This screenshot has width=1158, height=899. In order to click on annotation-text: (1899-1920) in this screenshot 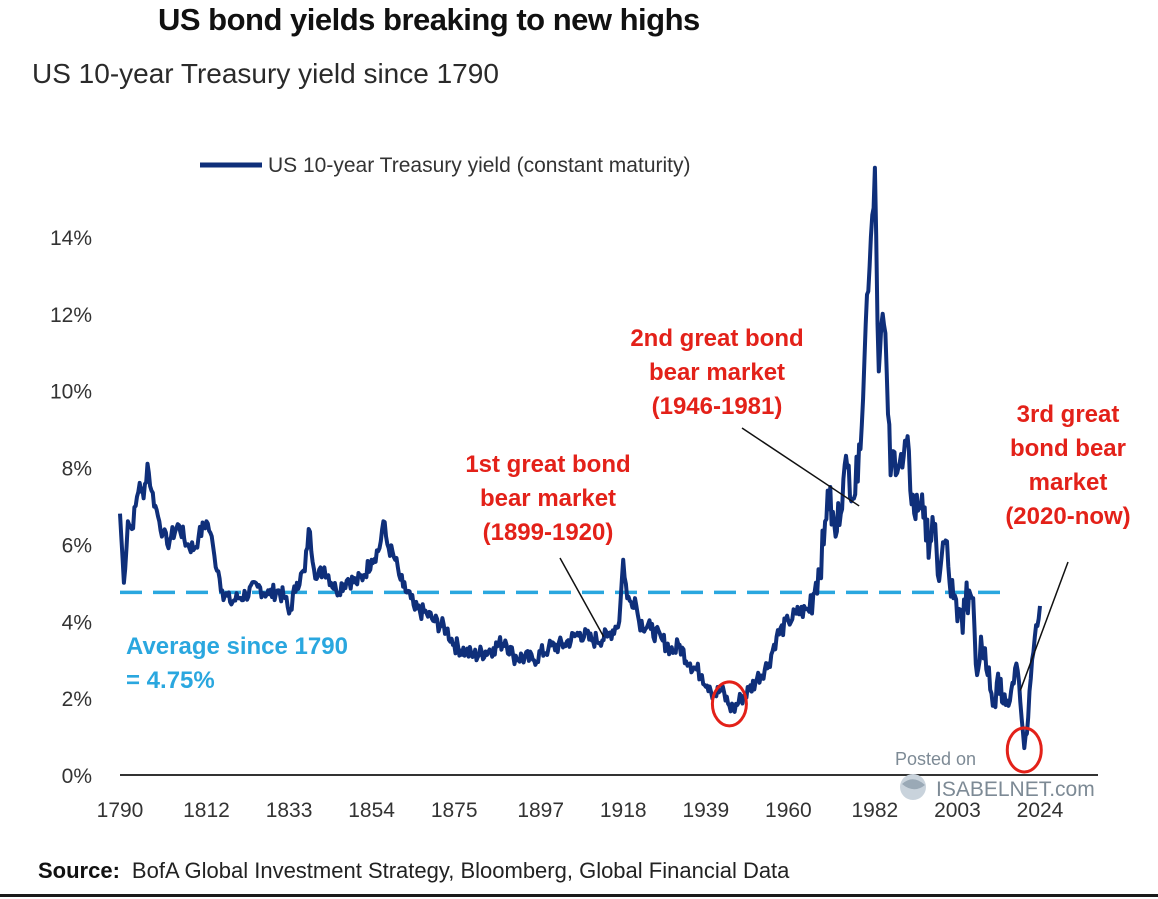, I will do `click(548, 532)`.